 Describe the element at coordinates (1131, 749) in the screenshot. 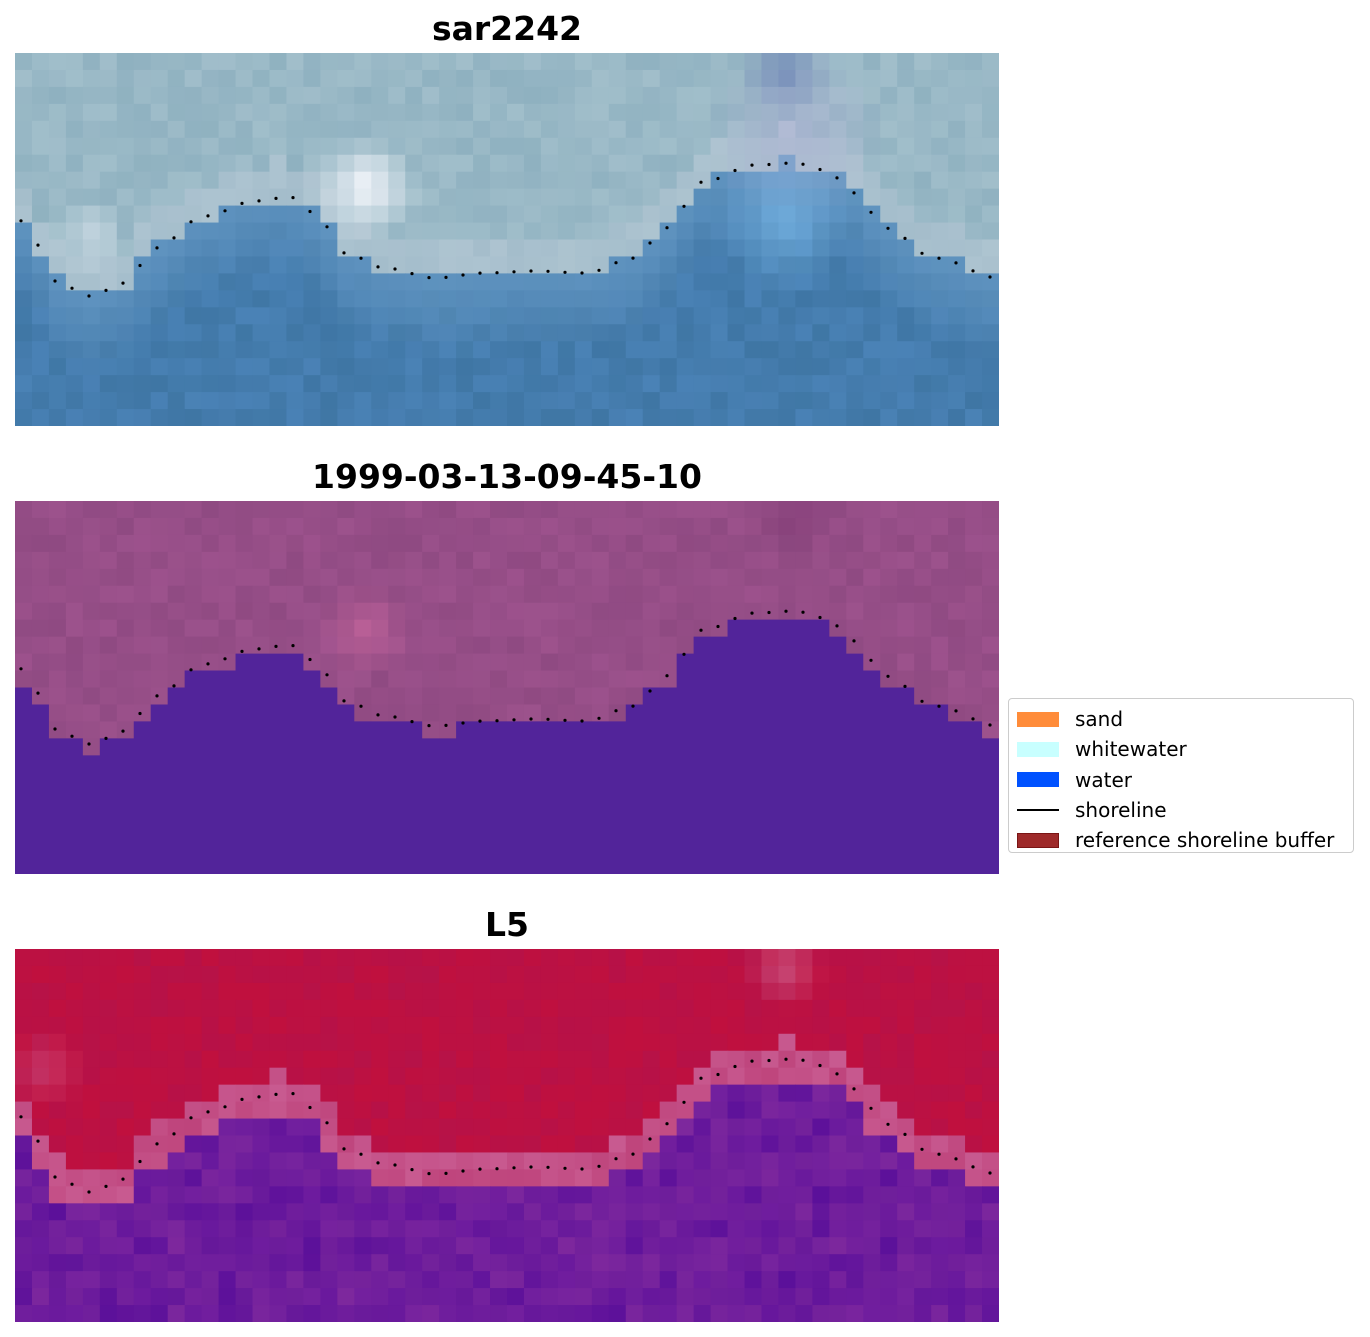

I see `legend-label: whitewater` at that location.